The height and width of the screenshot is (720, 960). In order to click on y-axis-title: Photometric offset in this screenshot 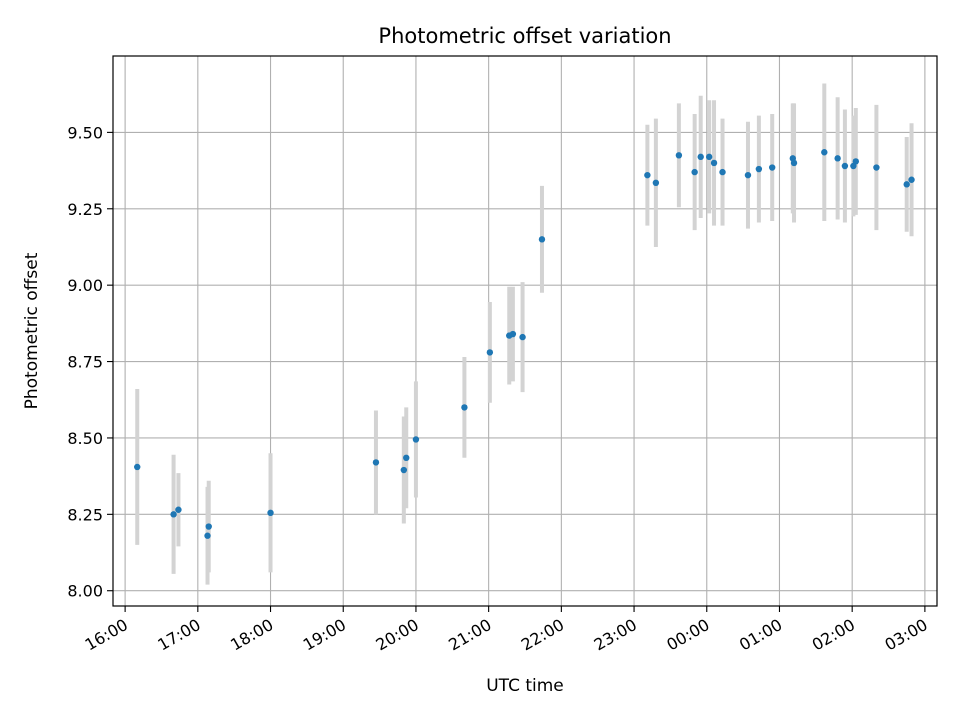, I will do `click(32, 330)`.